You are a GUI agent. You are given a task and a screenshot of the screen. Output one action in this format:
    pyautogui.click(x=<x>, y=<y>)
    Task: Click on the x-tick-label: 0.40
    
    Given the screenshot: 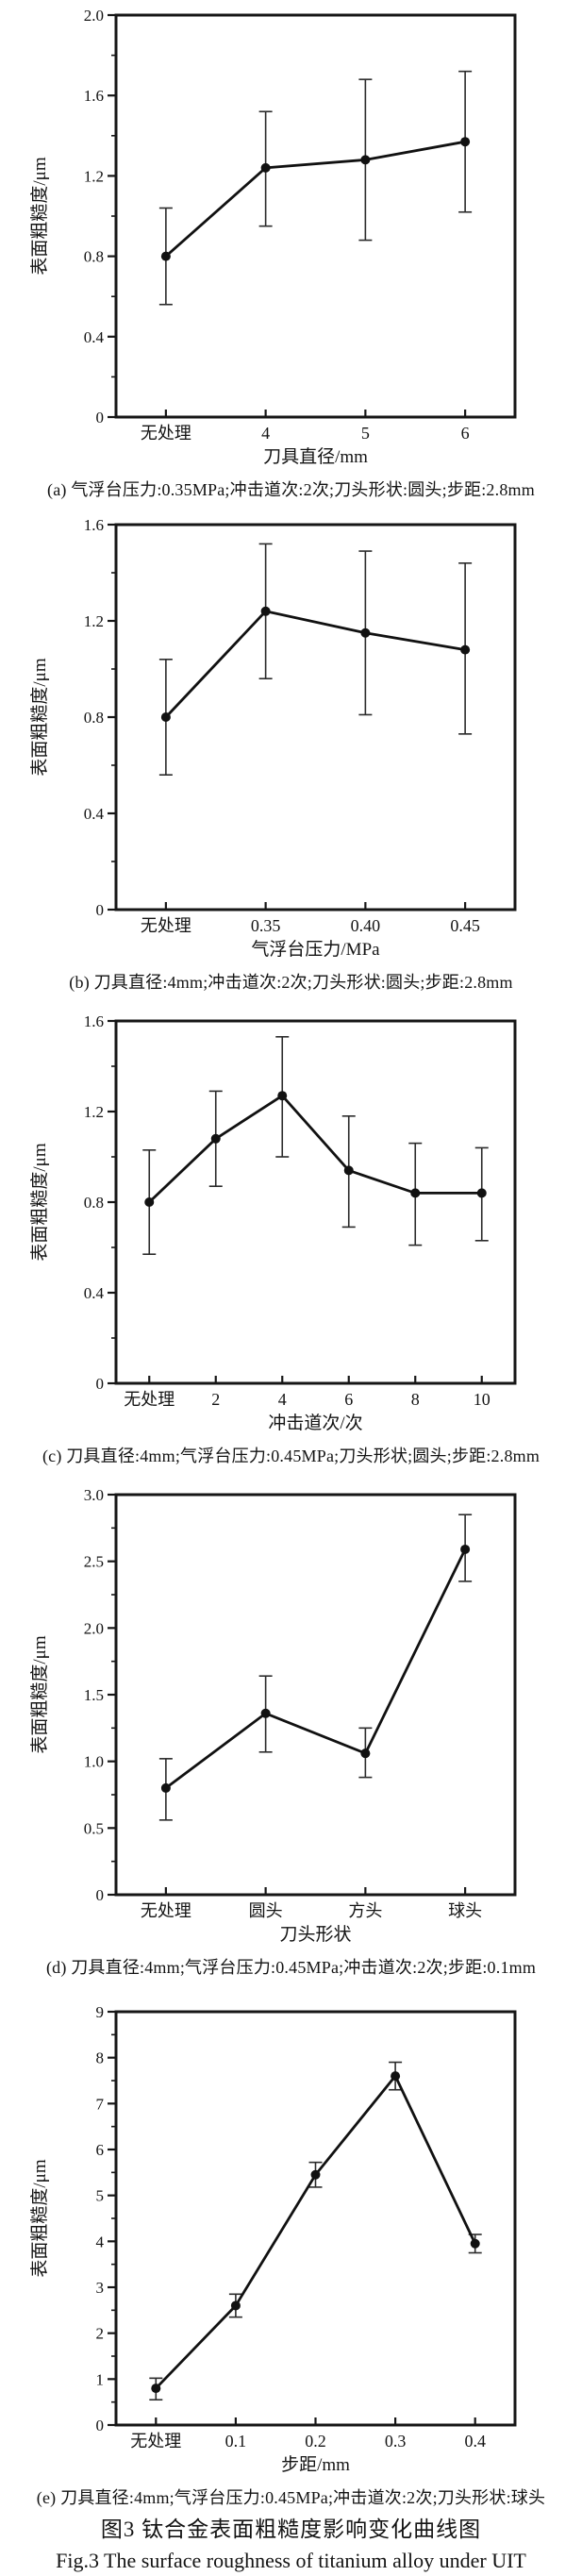 What is the action you would take?
    pyautogui.click(x=366, y=925)
    